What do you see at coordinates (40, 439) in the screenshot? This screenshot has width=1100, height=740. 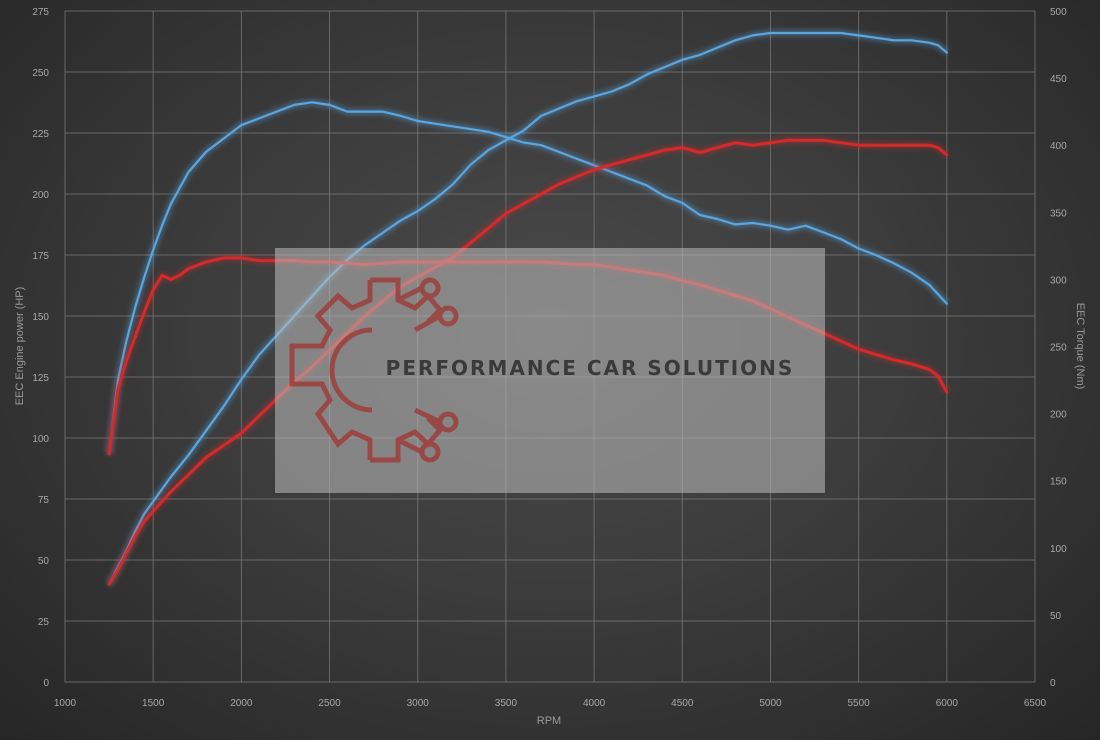 I see `y-left-tick-label: 100` at bounding box center [40, 439].